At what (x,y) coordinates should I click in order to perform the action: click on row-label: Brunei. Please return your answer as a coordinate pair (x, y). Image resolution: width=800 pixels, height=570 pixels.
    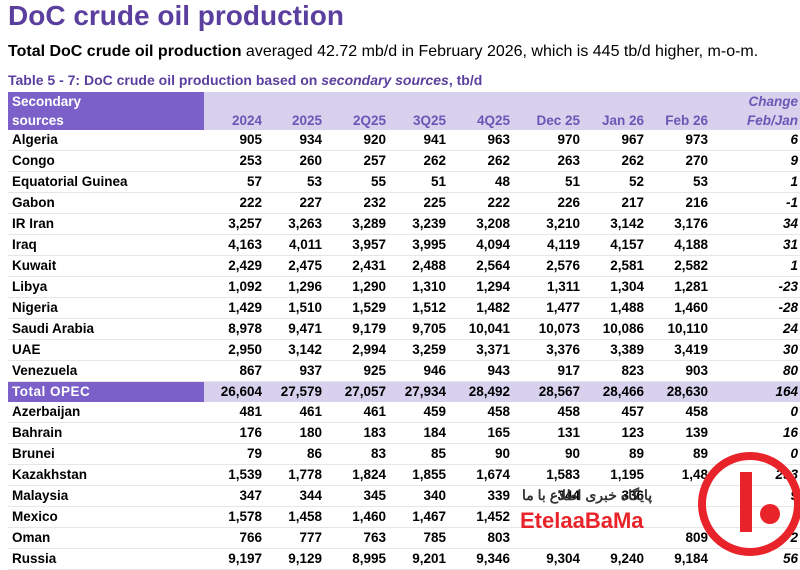
    Looking at the image, I should click on (106, 454).